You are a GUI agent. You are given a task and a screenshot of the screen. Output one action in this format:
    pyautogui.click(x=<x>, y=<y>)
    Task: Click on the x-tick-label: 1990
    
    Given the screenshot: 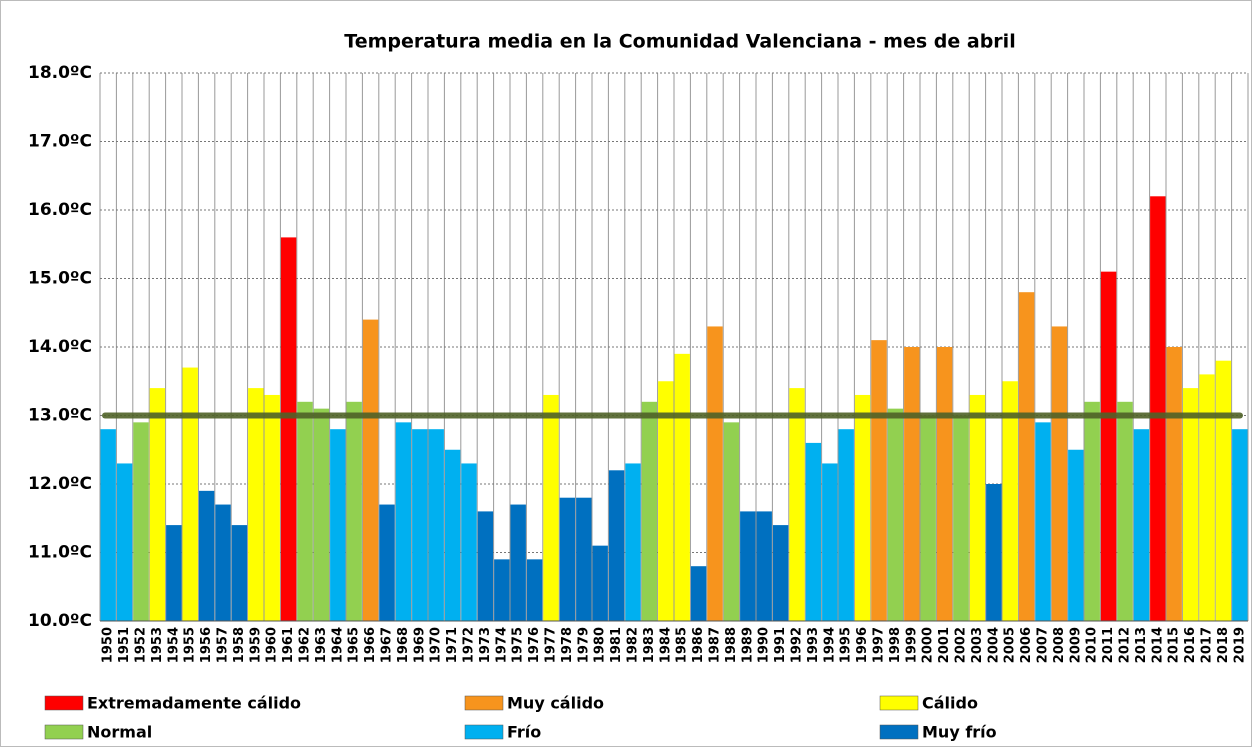 What is the action you would take?
    pyautogui.click(x=764, y=645)
    